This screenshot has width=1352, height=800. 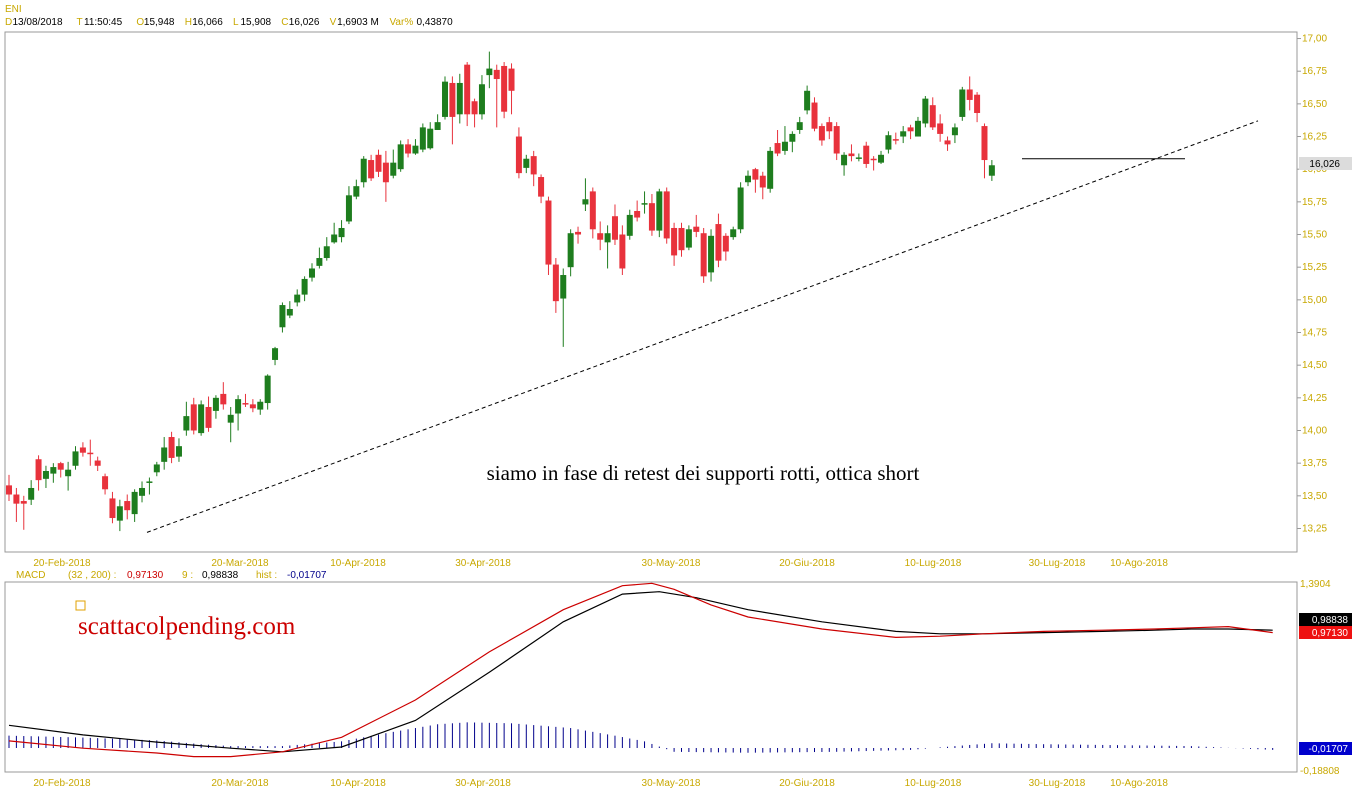 What do you see at coordinates (307, 575) in the screenshot?
I see `hist-value: -0,01707` at bounding box center [307, 575].